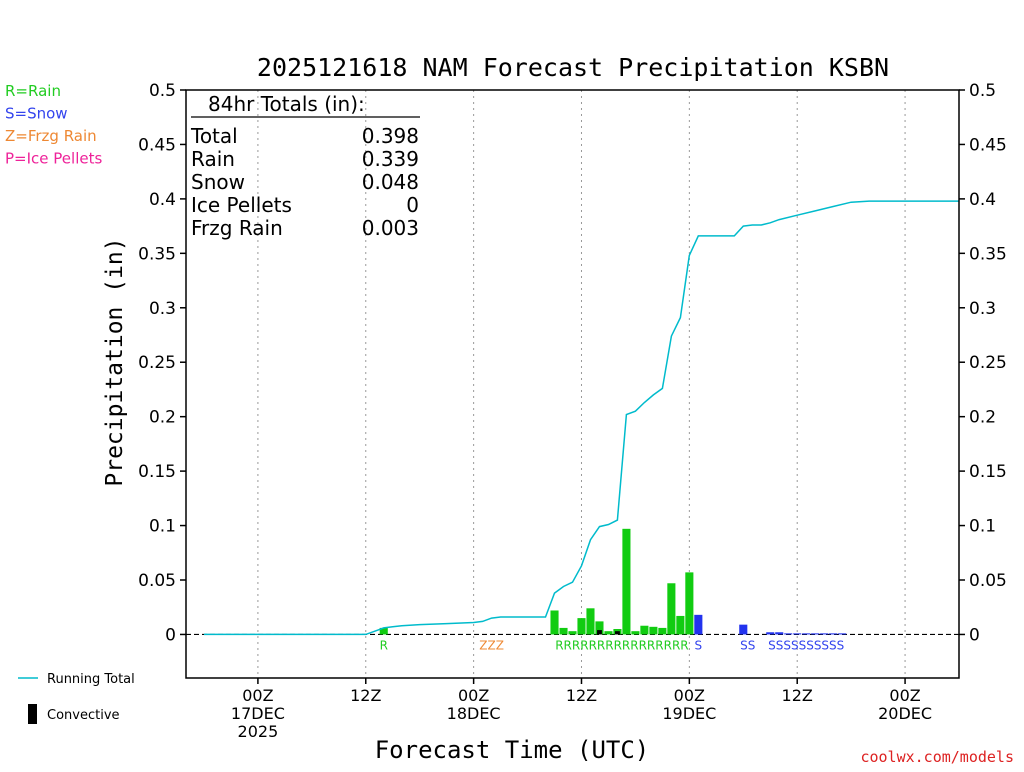  What do you see at coordinates (621, 645) in the screenshot?
I see `precip-type-code: RRRRRRRRRRRRRRRR` at bounding box center [621, 645].